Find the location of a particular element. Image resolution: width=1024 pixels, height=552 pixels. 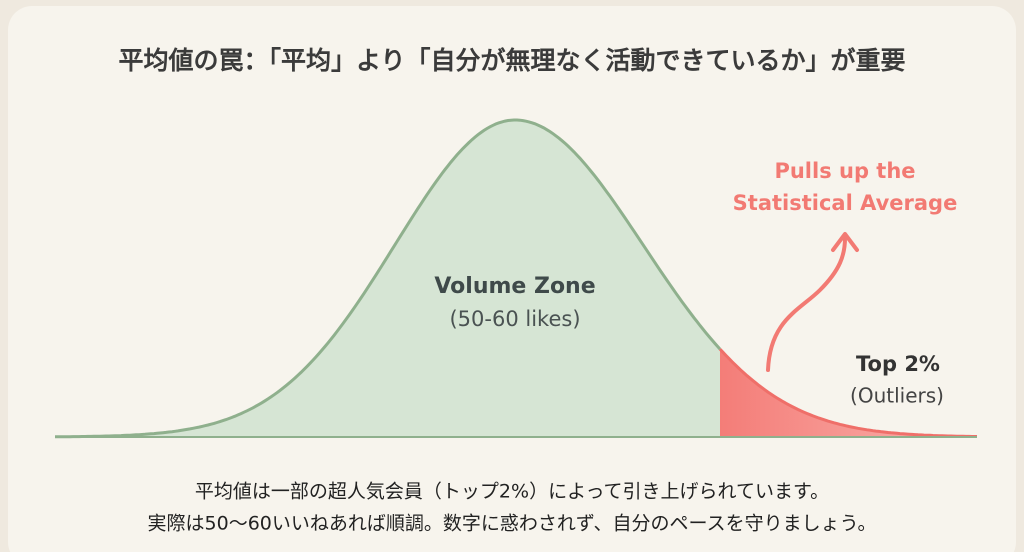

arrow-head is located at coordinates (845, 242).